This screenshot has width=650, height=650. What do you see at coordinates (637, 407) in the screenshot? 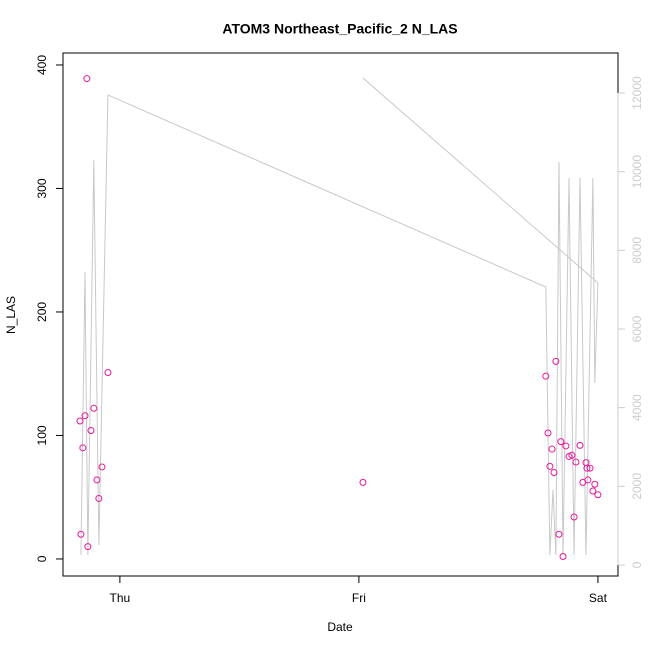
I see `y2-tick-label: 4000` at bounding box center [637, 407].